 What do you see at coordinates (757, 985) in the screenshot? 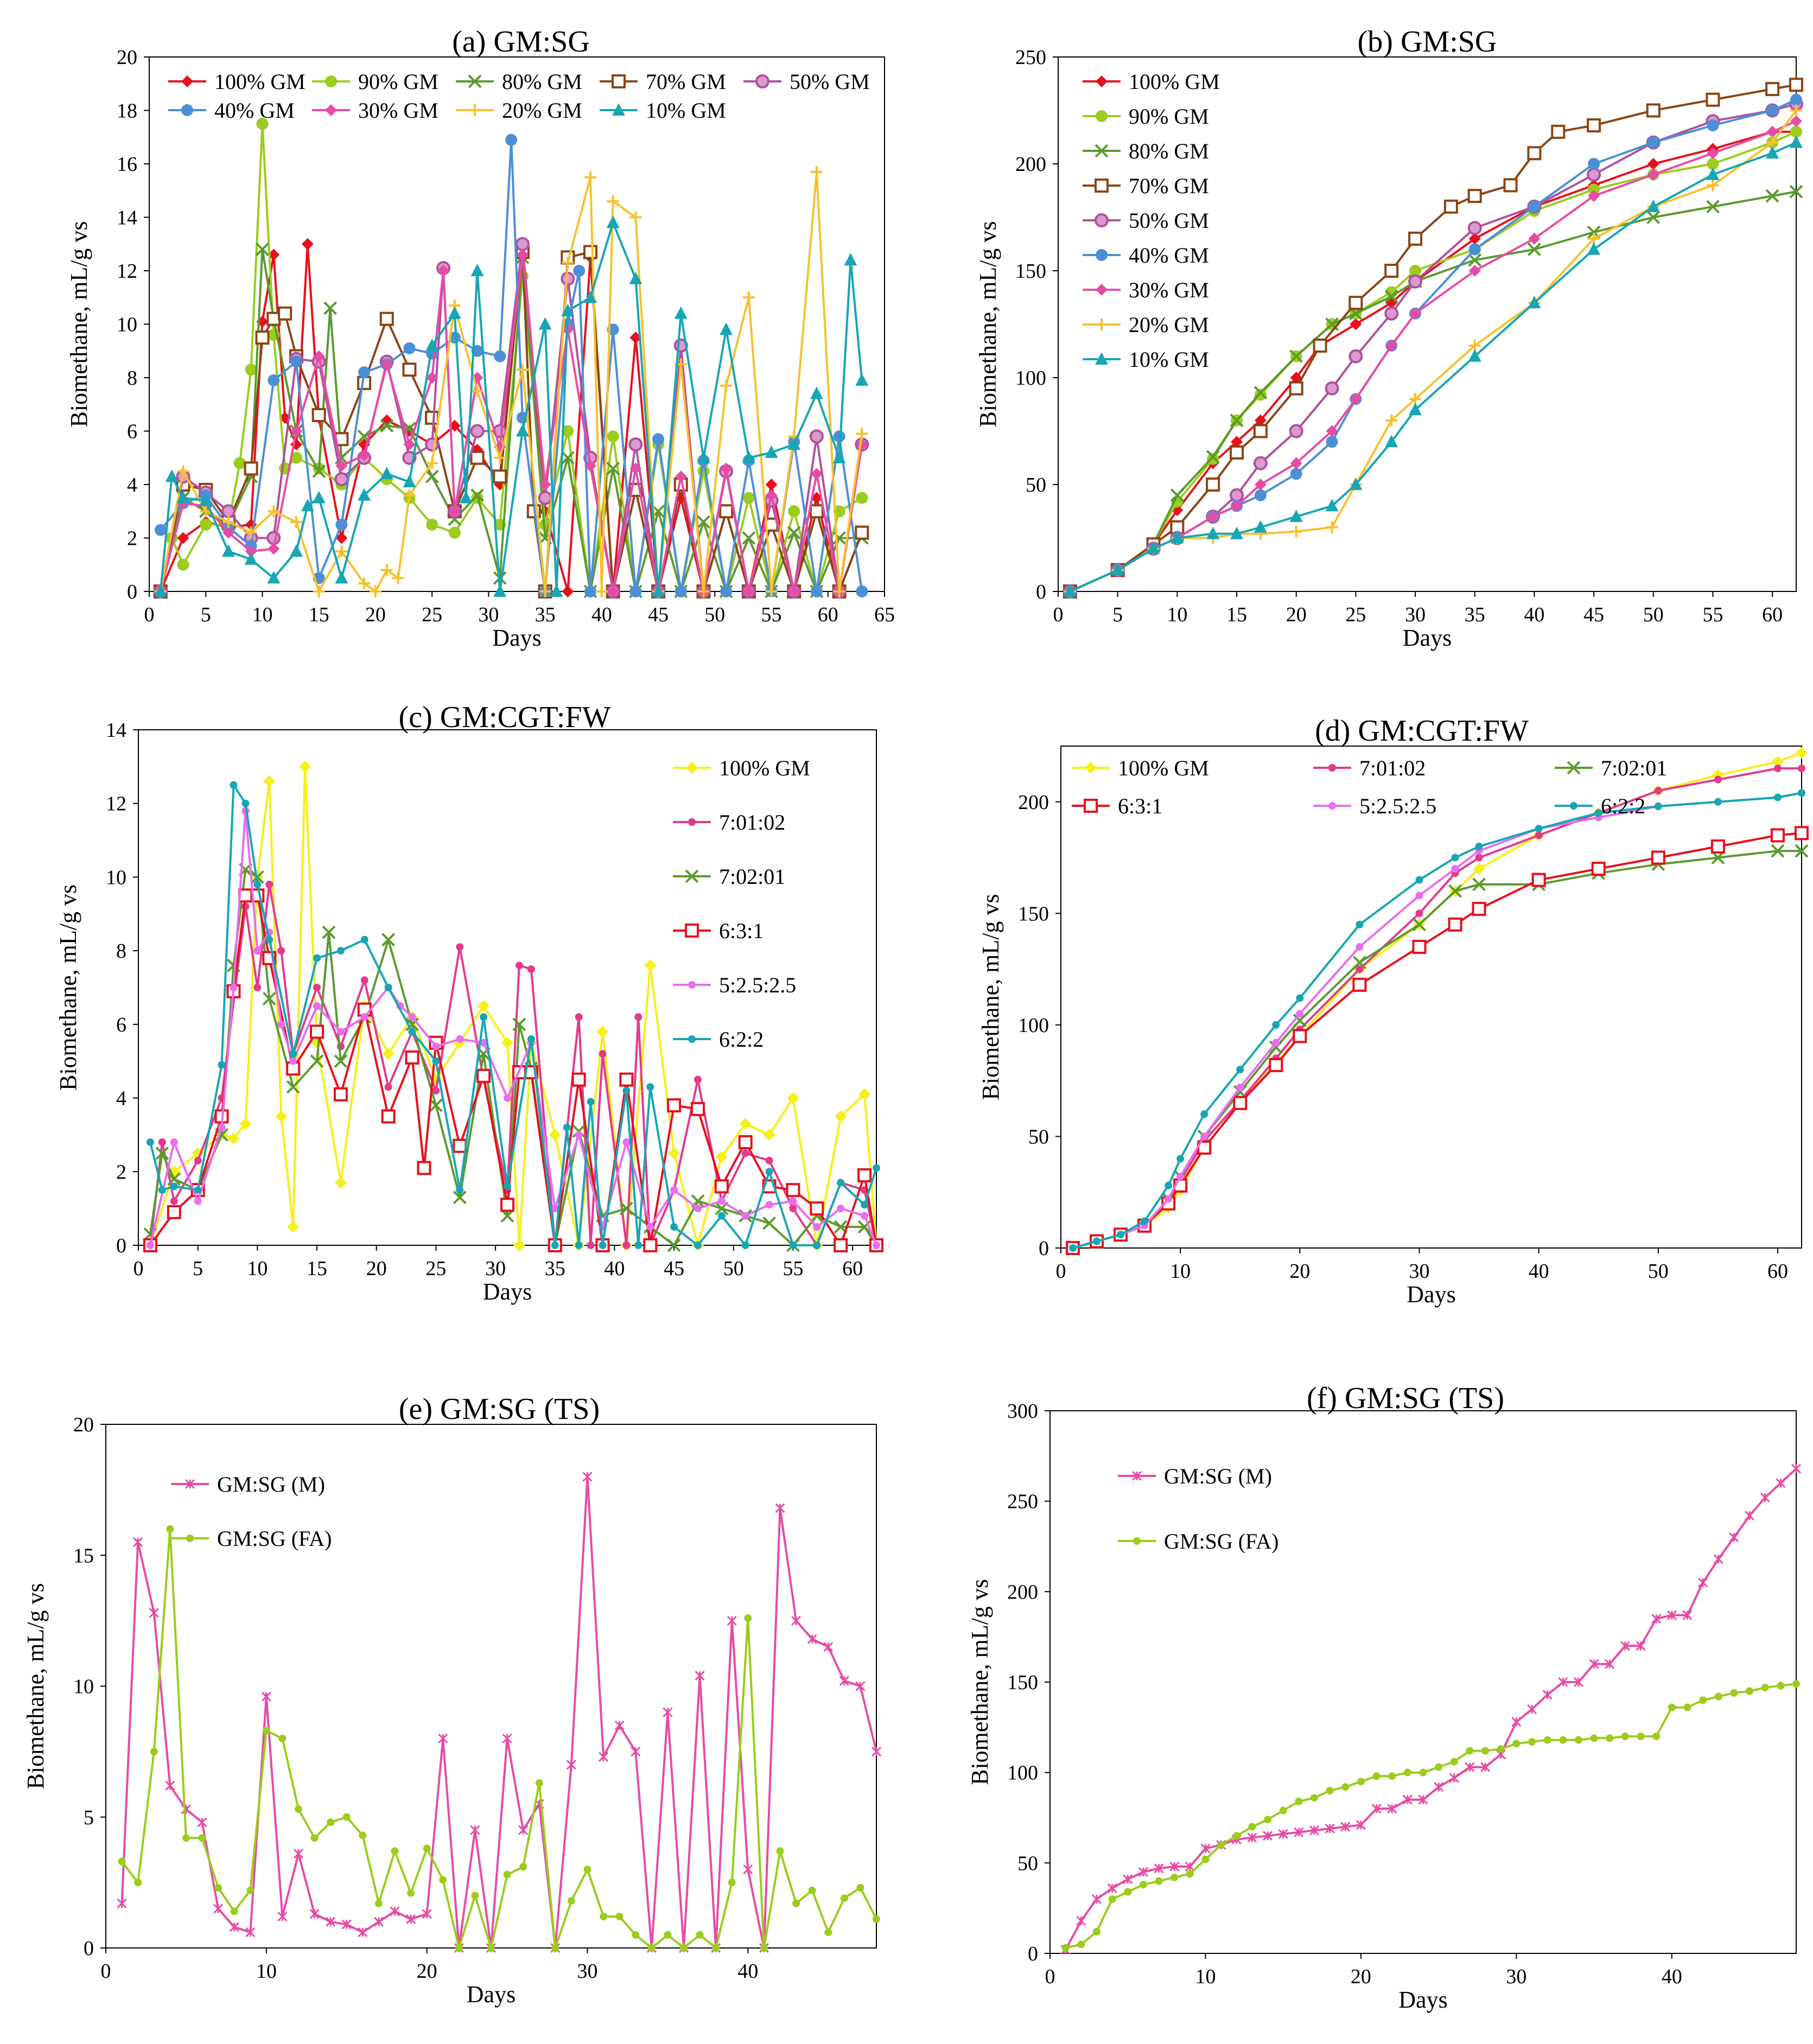
I see `legend-label: 5:2.5:2.5` at bounding box center [757, 985].